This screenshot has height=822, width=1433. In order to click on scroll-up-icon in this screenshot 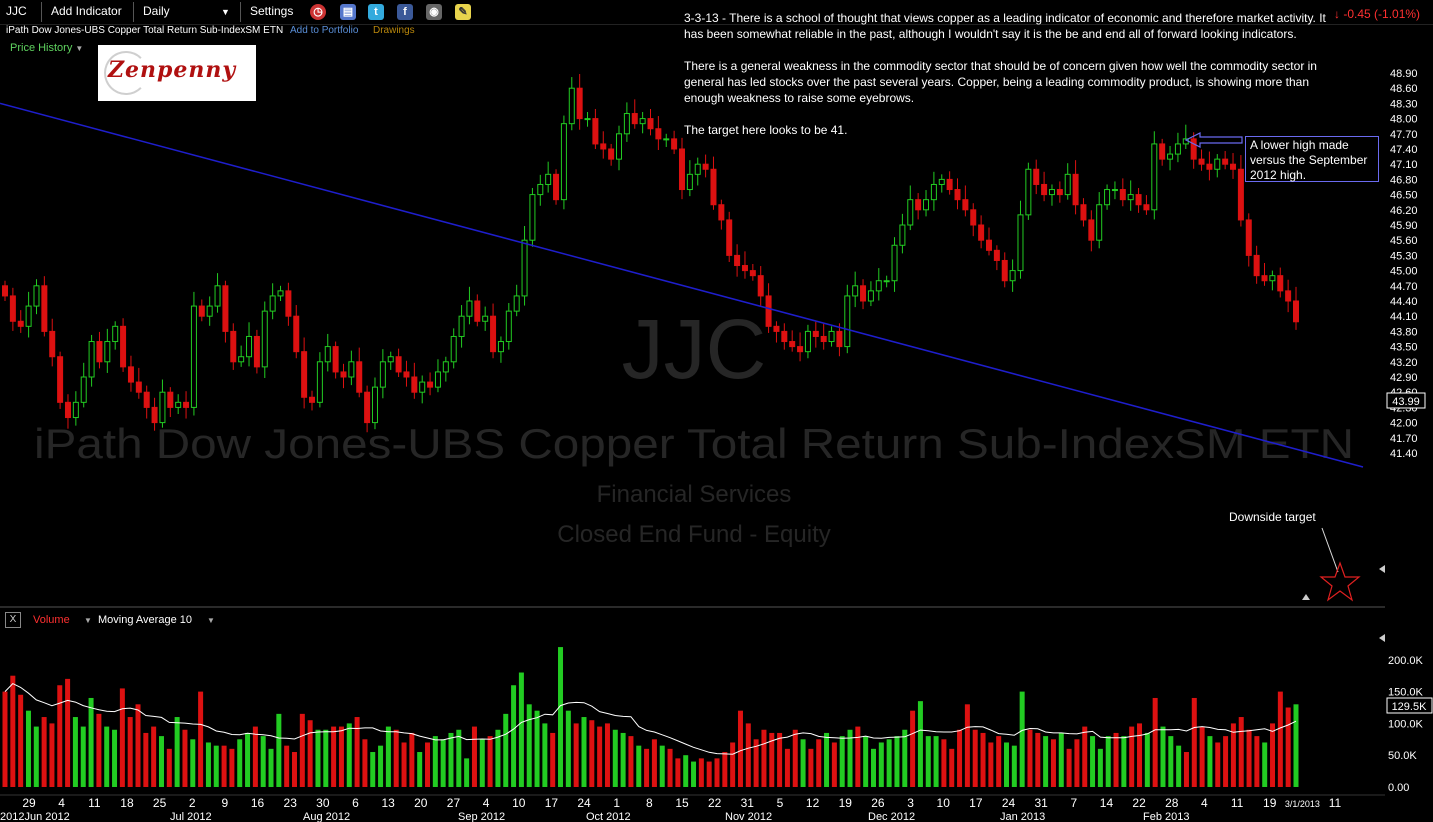, I will do `click(1306, 597)`.